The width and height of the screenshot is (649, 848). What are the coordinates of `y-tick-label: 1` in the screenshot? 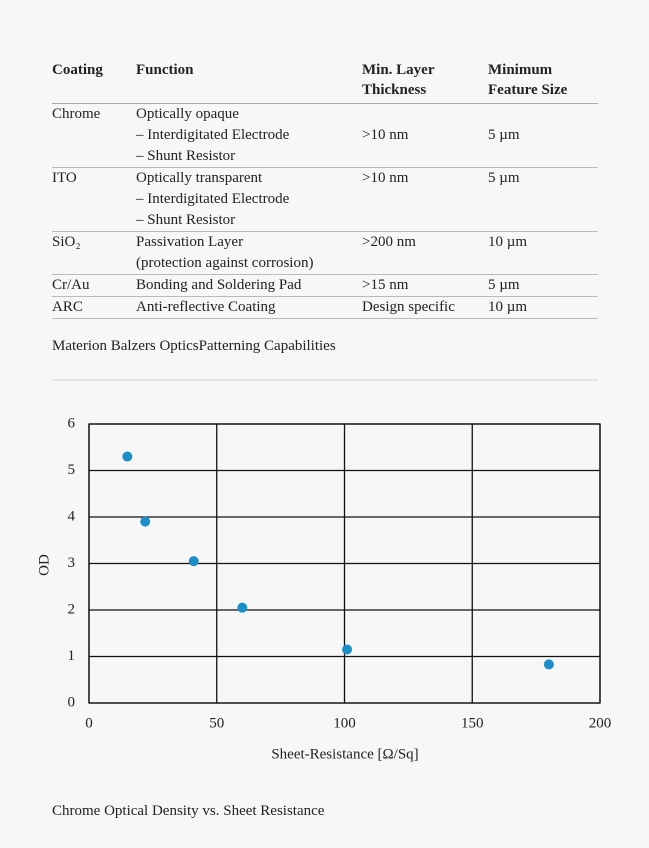 It's located at (72, 656).